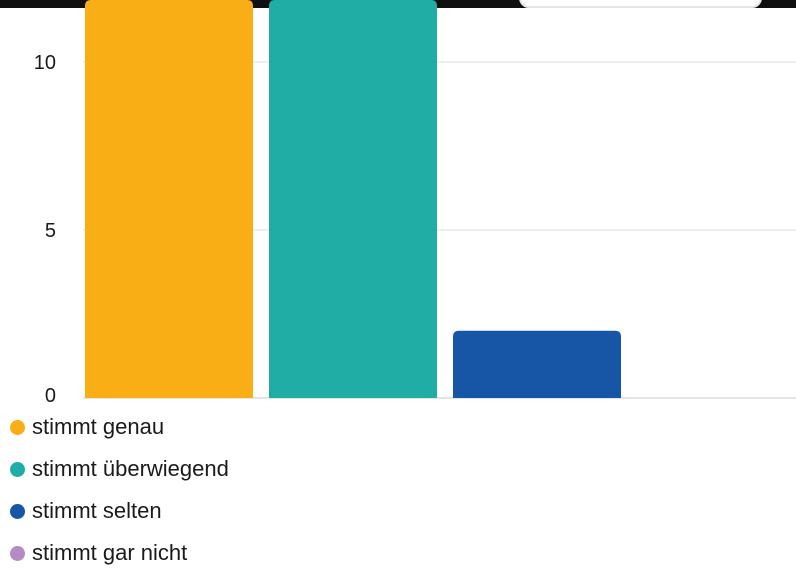 This screenshot has width=796, height=581. Describe the element at coordinates (98, 426) in the screenshot. I see `legend-label: stimmt genau` at that location.